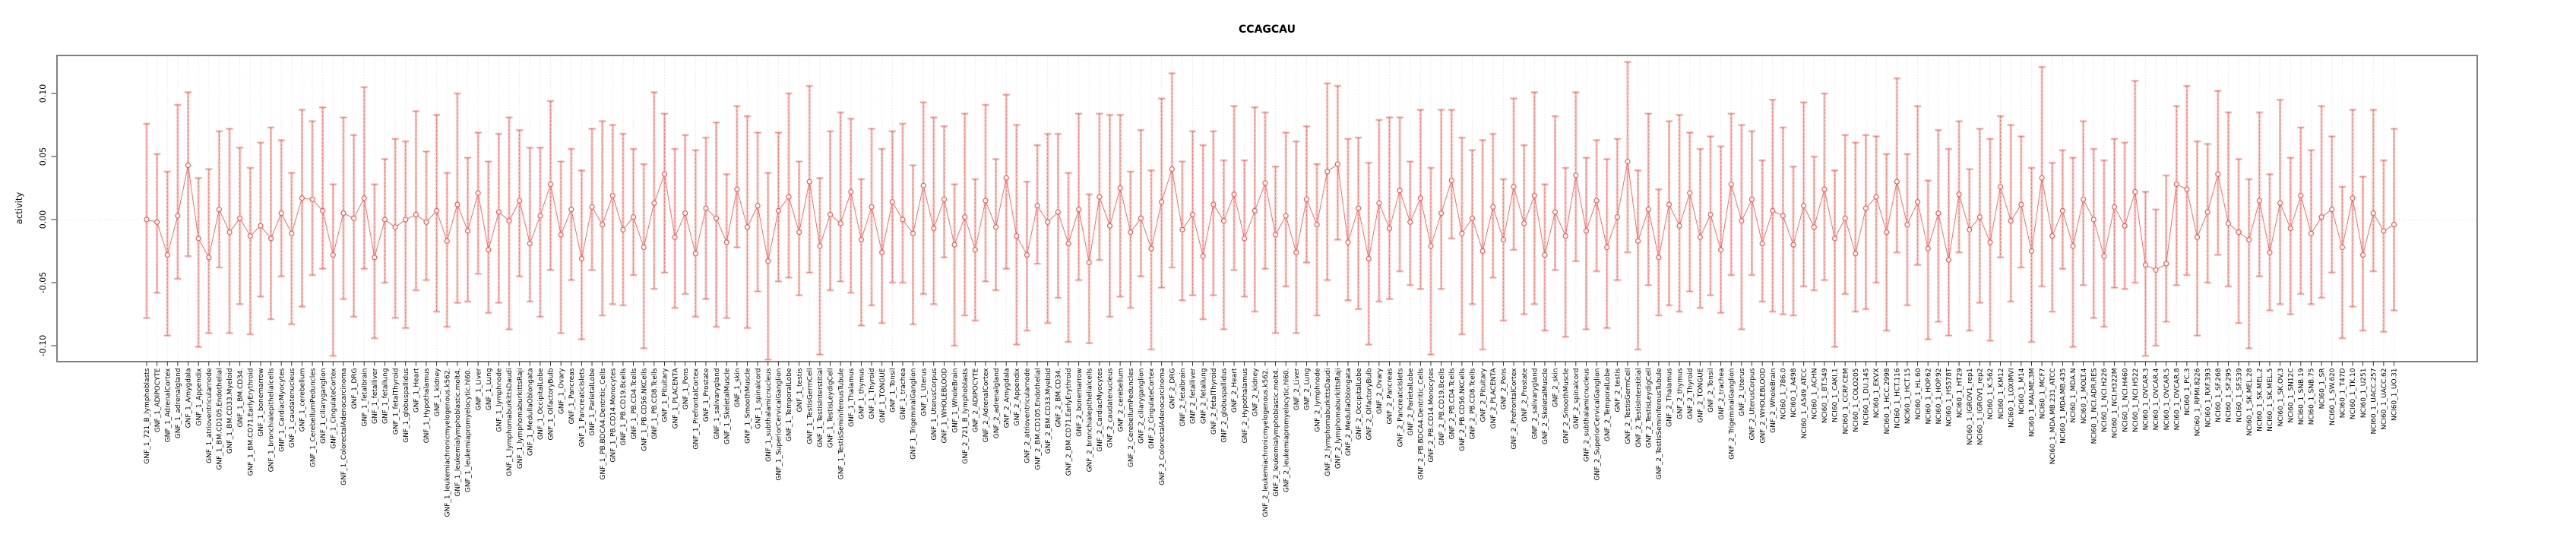  Describe the element at coordinates (375, 396) in the screenshot. I see `x-axis-label: GNF_1_fetalliver` at that location.